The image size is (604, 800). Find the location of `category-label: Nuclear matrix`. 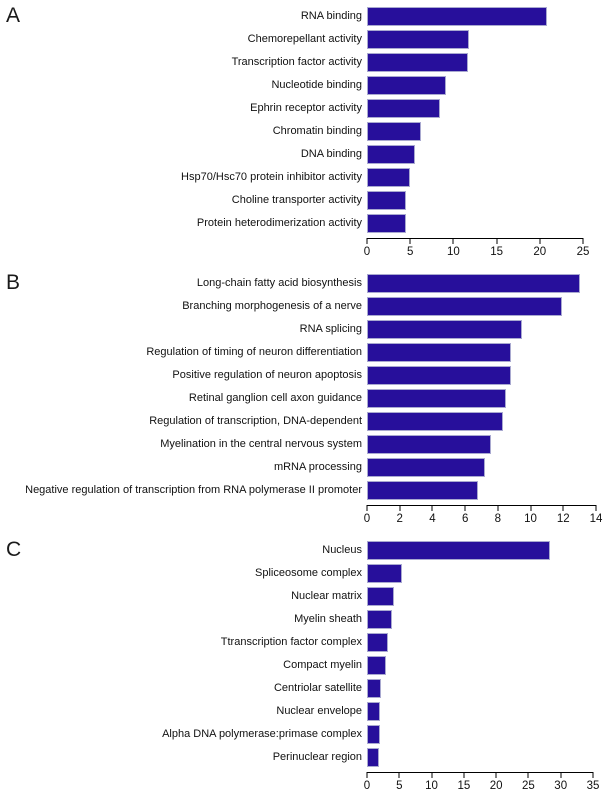

category-label: Nuclear matrix is located at coordinates (326, 595).